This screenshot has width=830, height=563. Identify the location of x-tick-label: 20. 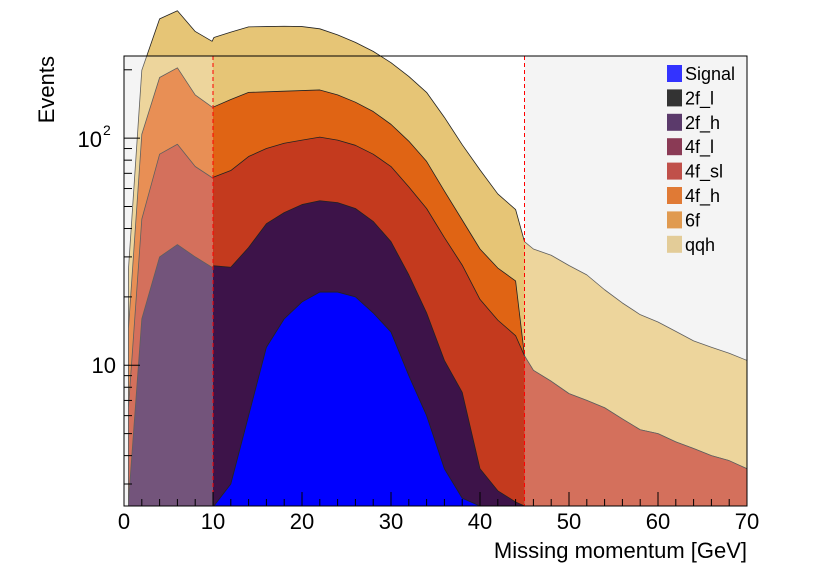
(302, 521).